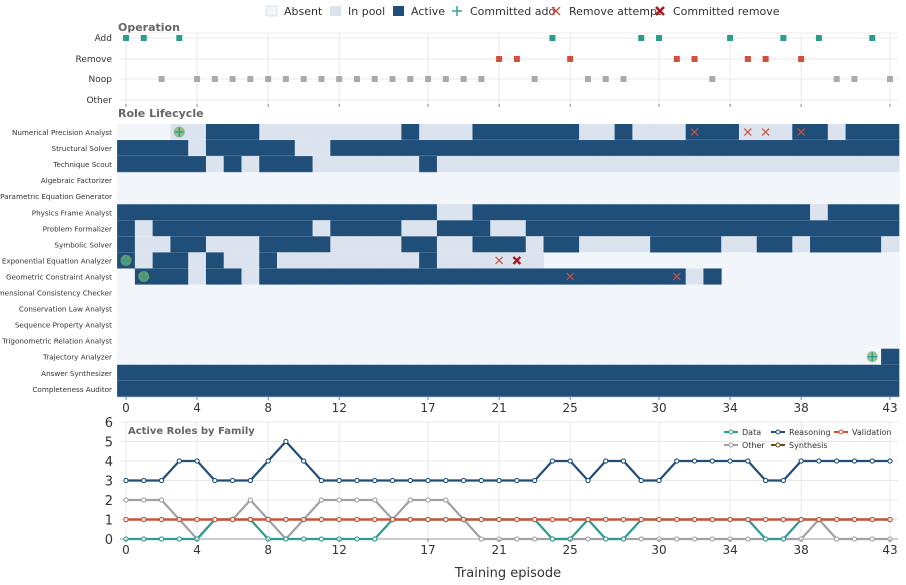 The height and width of the screenshot is (585, 906). What do you see at coordinates (457, 11) in the screenshot?
I see `legend-add-marker` at bounding box center [457, 11].